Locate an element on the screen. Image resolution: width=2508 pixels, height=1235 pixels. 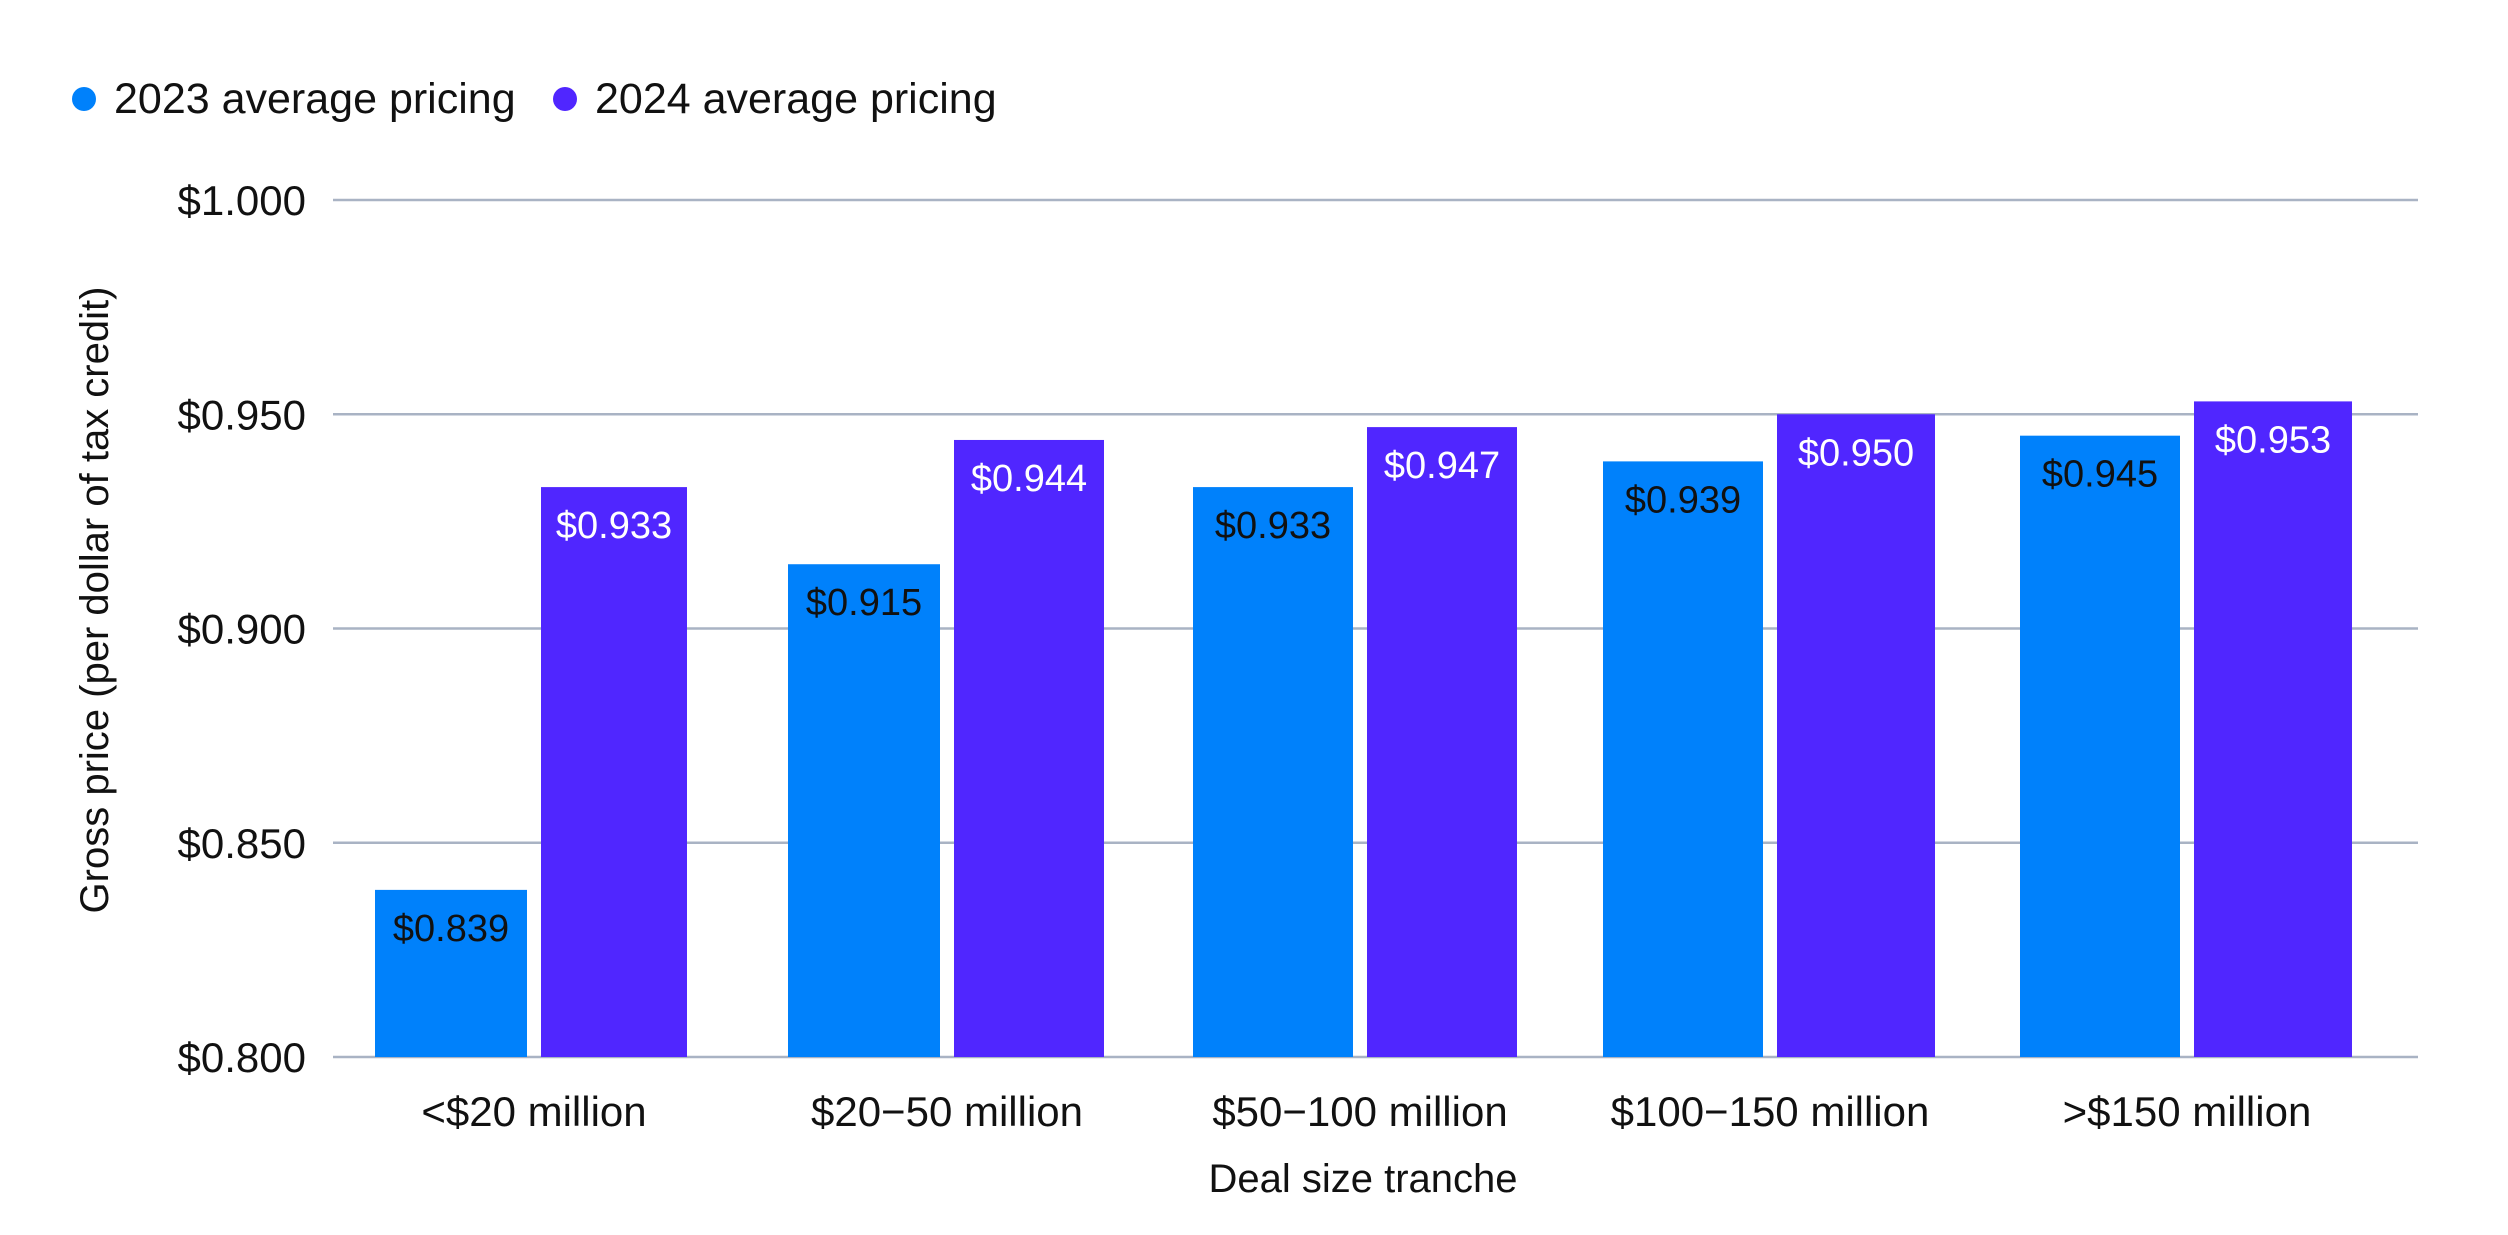
legend-label: 2023 average pricing is located at coordinates (315, 99).